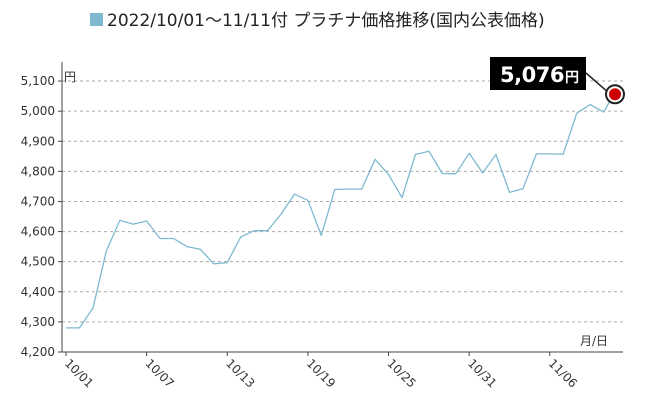 The height and width of the screenshot is (412, 650). I want to click on callout-value-text: 5,076円, so click(539, 75).